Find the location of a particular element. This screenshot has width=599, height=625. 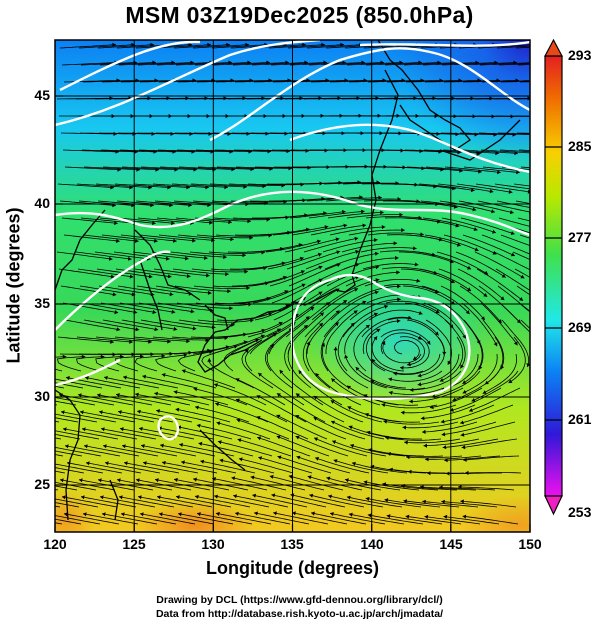

y-tick-label: 25 is located at coordinates (42, 484).